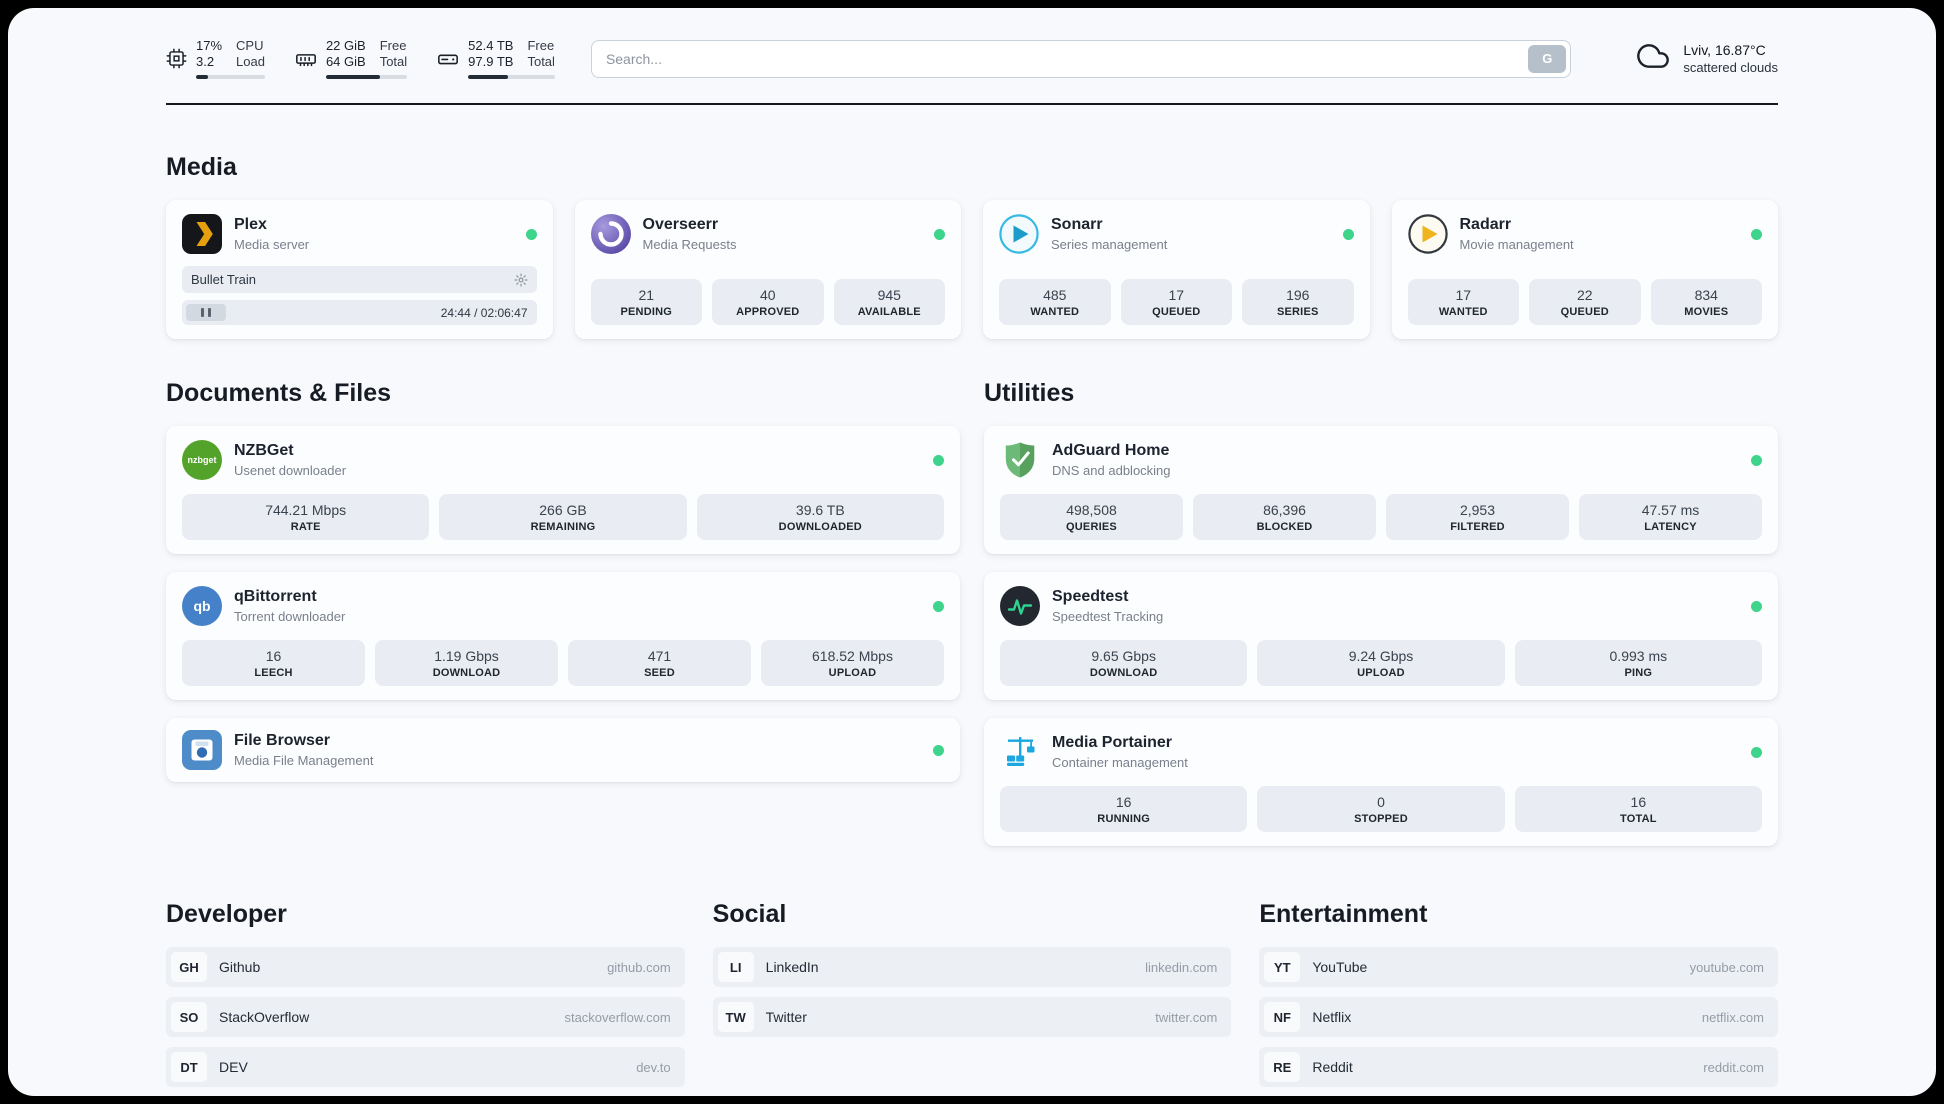 This screenshot has height=1104, width=1944. Describe the element at coordinates (852, 663) in the screenshot. I see `stat-box: 618.52 Mbps UPLOAD` at that location.